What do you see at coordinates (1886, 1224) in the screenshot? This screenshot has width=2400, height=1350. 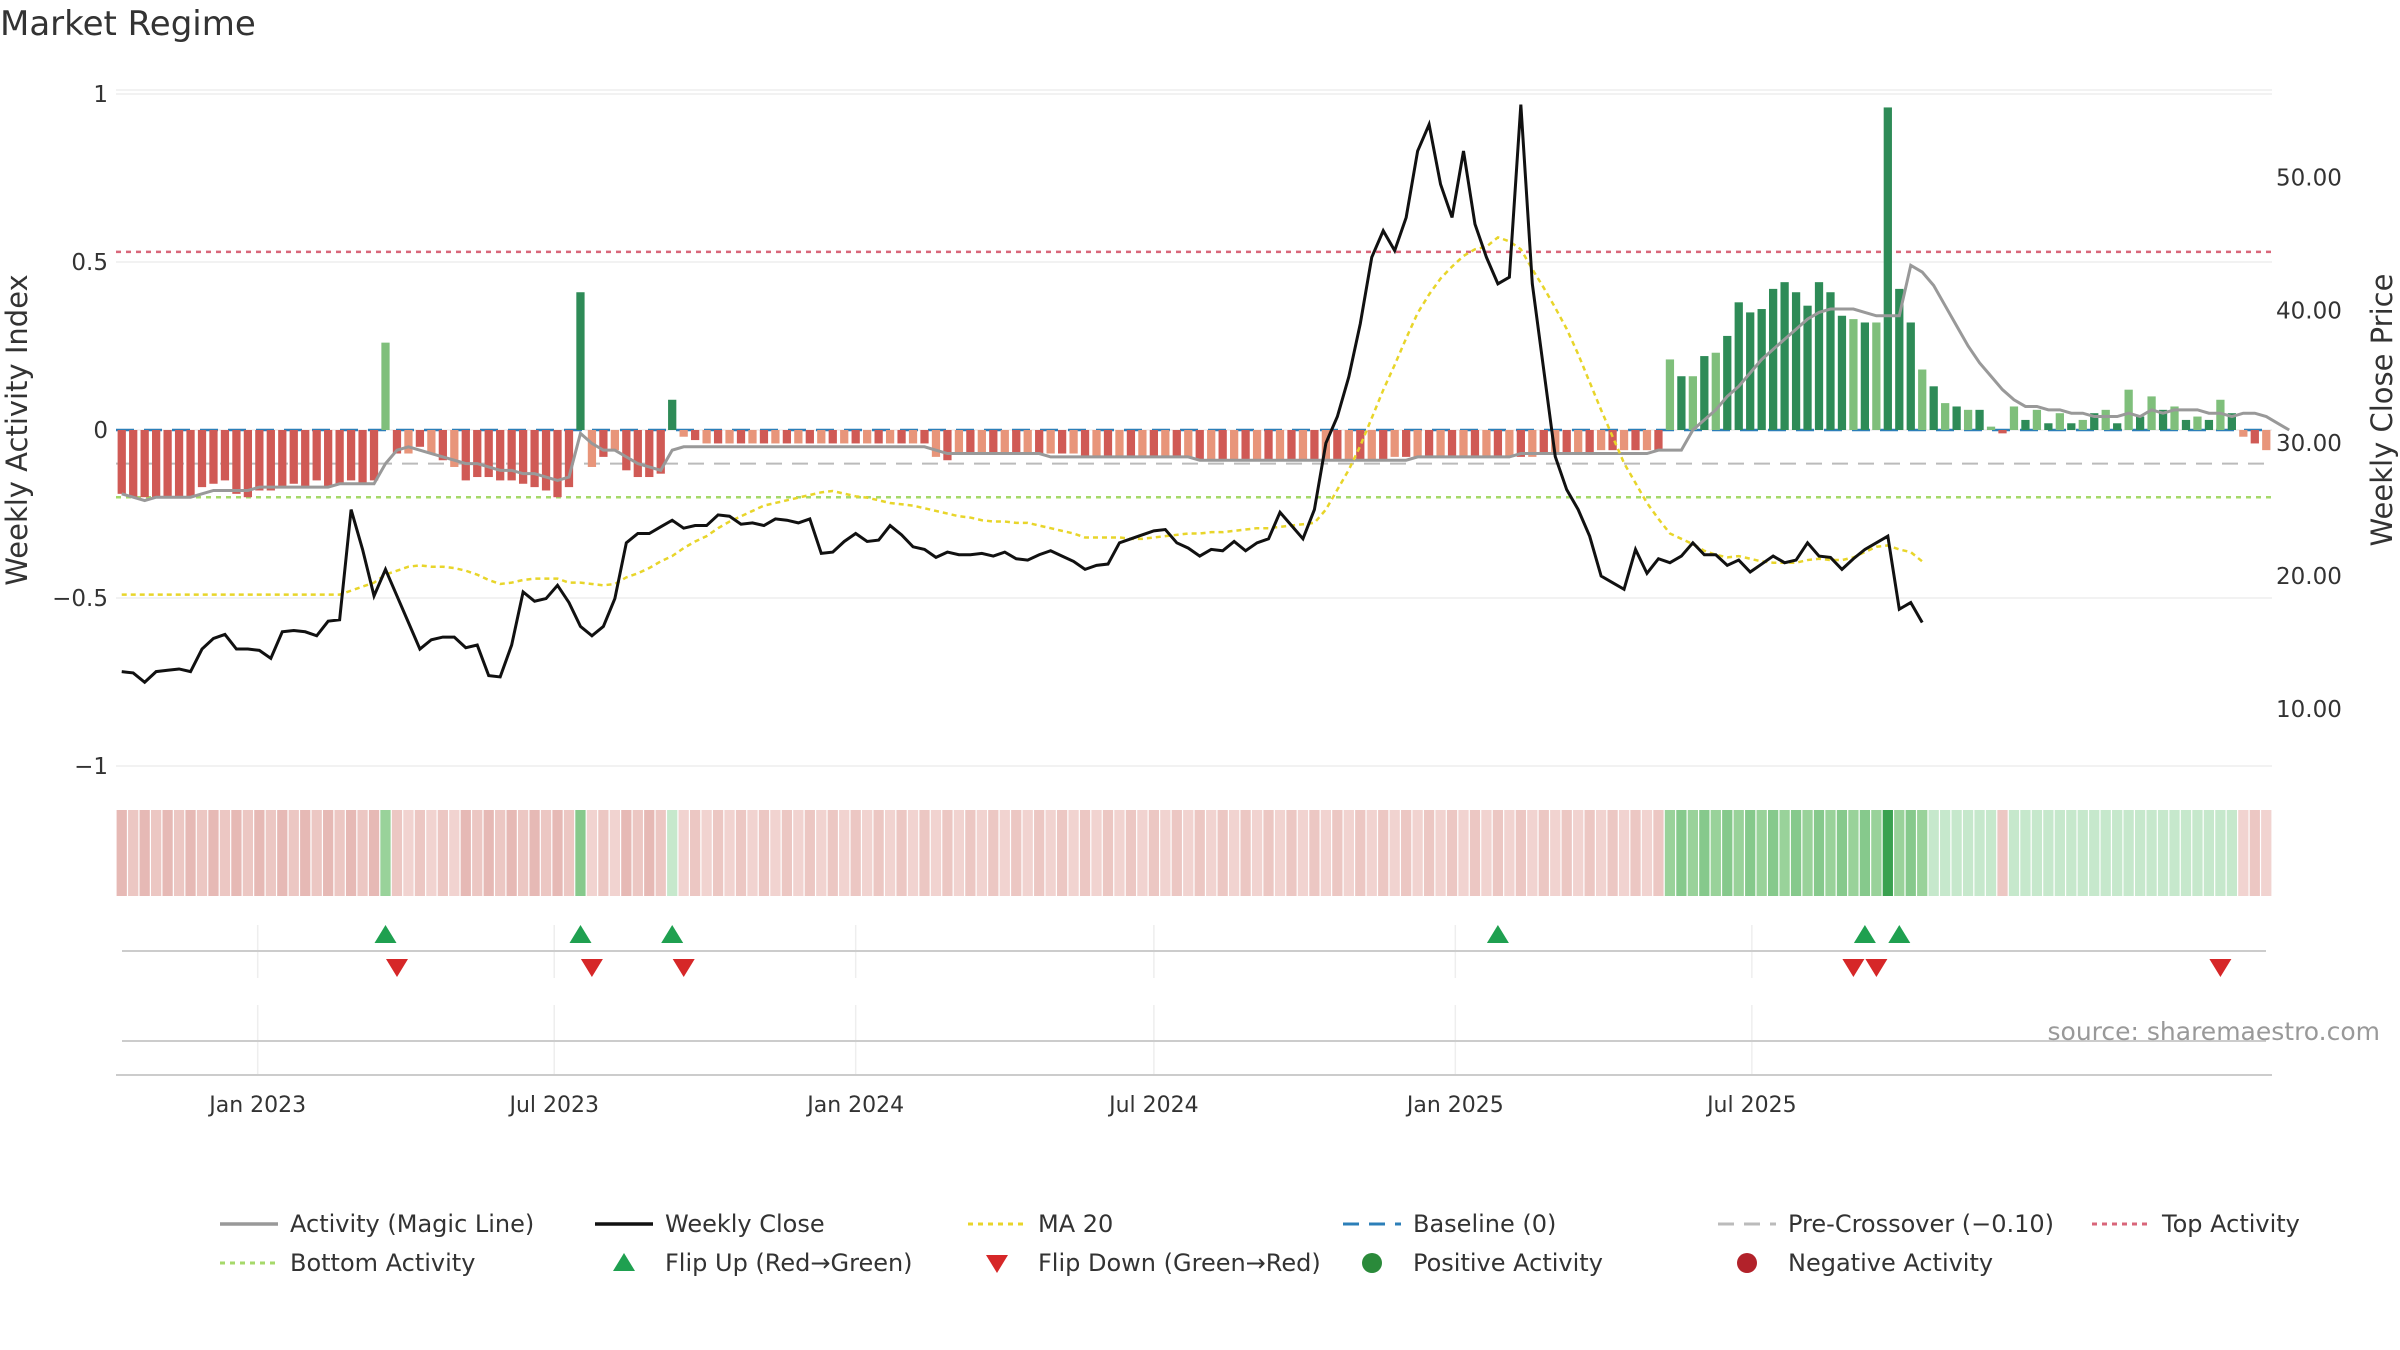 I see `legend-item: Pre-Crossover (−0.10)` at bounding box center [1886, 1224].